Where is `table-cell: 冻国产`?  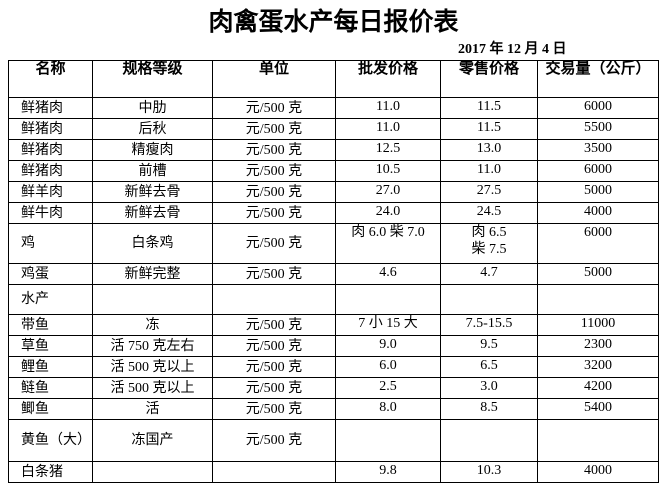
table-cell: 冻国产 is located at coordinates (152, 440).